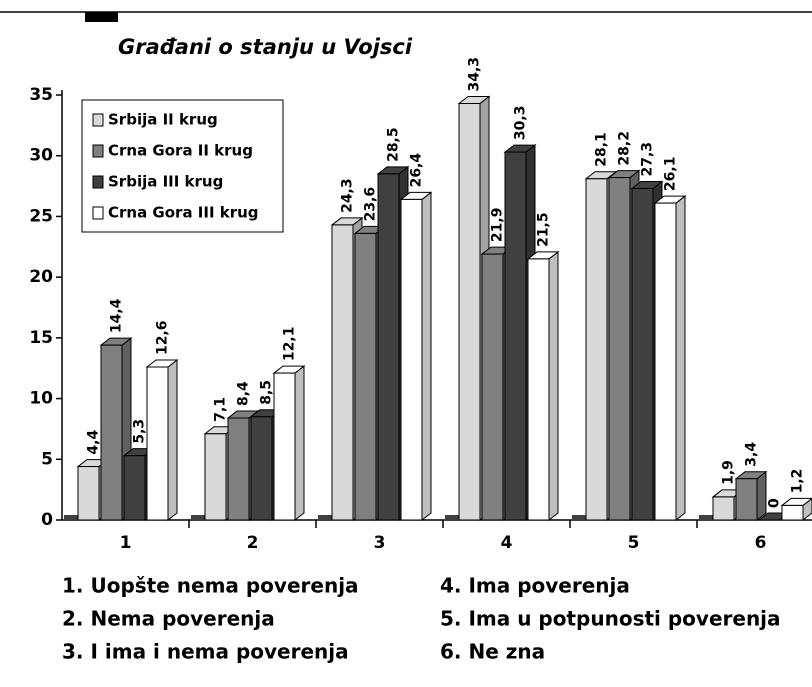 Image resolution: width=812 pixels, height=687 pixels. I want to click on y-tick-label: 0, so click(47, 520).